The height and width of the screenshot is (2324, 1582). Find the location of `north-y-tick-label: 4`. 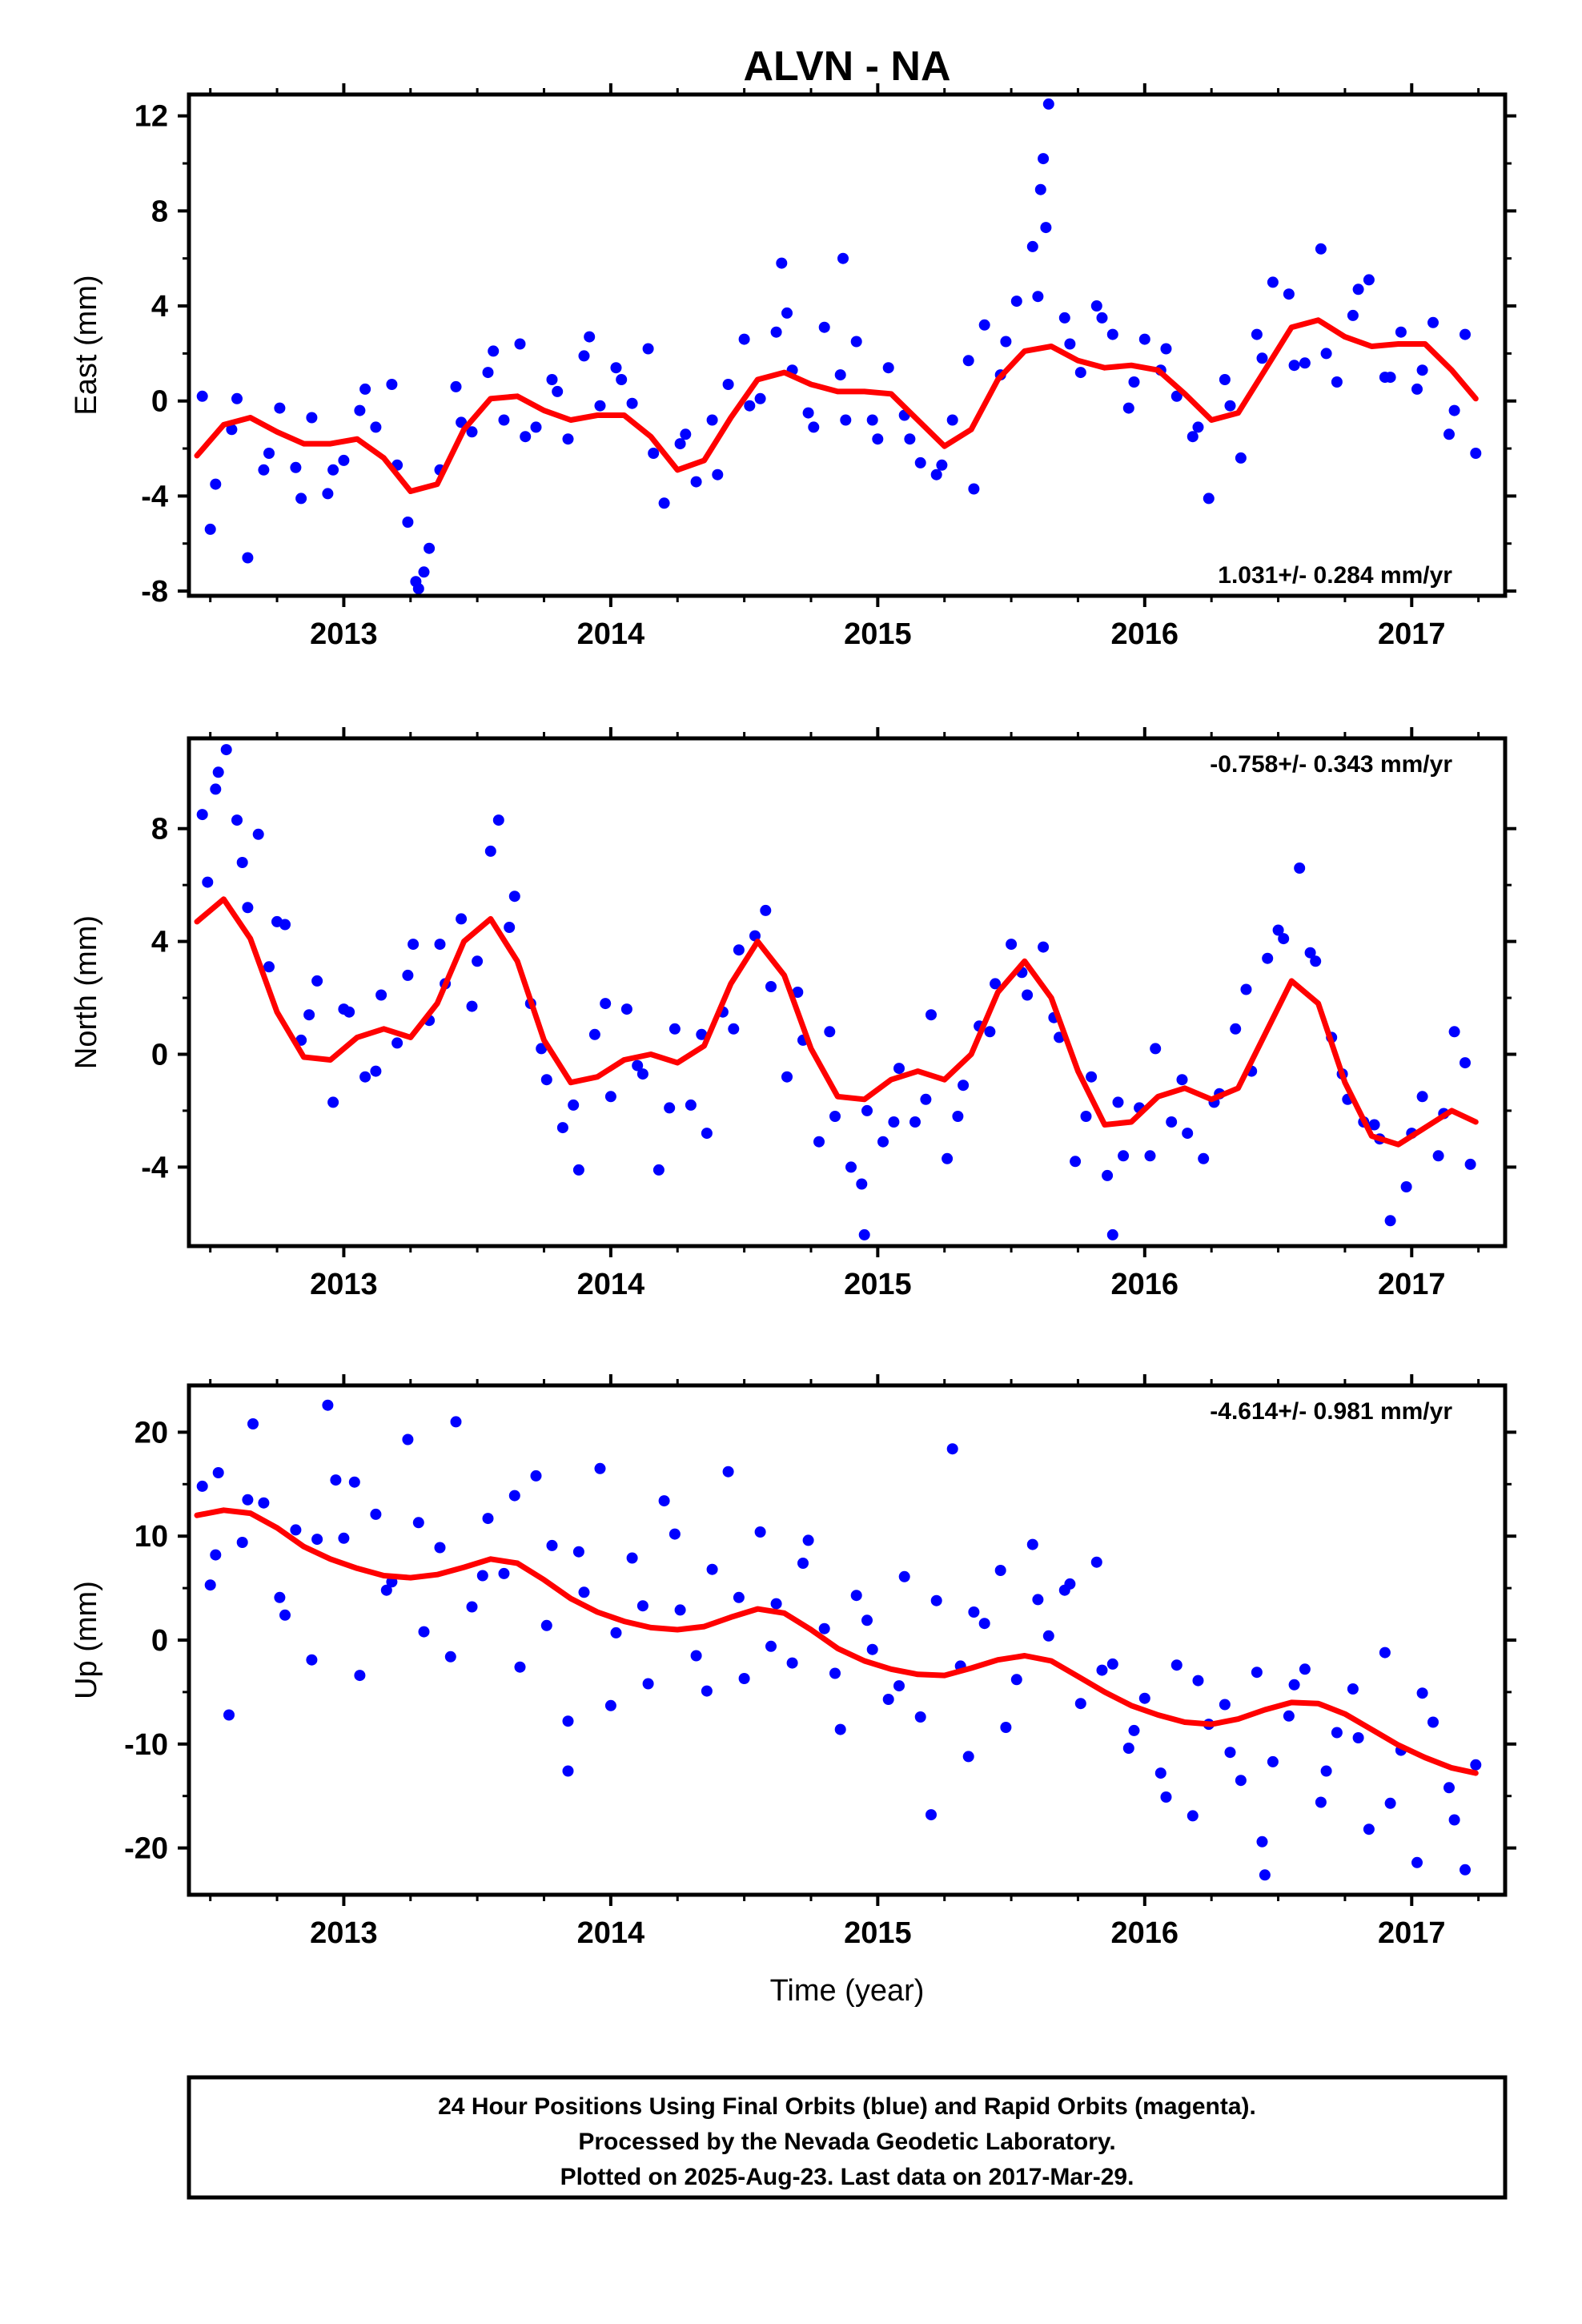

north-y-tick-label: 4 is located at coordinates (159, 942).